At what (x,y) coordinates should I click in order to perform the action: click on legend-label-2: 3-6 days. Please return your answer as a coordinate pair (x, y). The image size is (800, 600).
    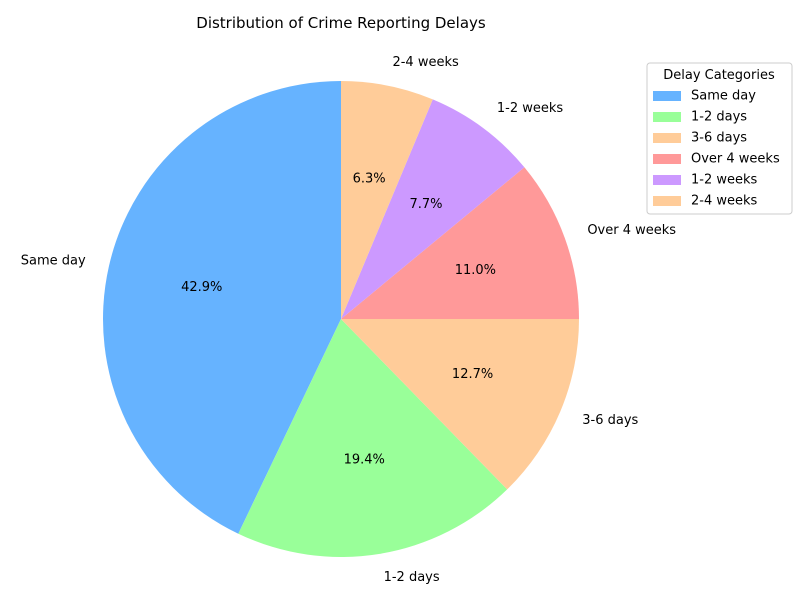
    Looking at the image, I should click on (719, 138).